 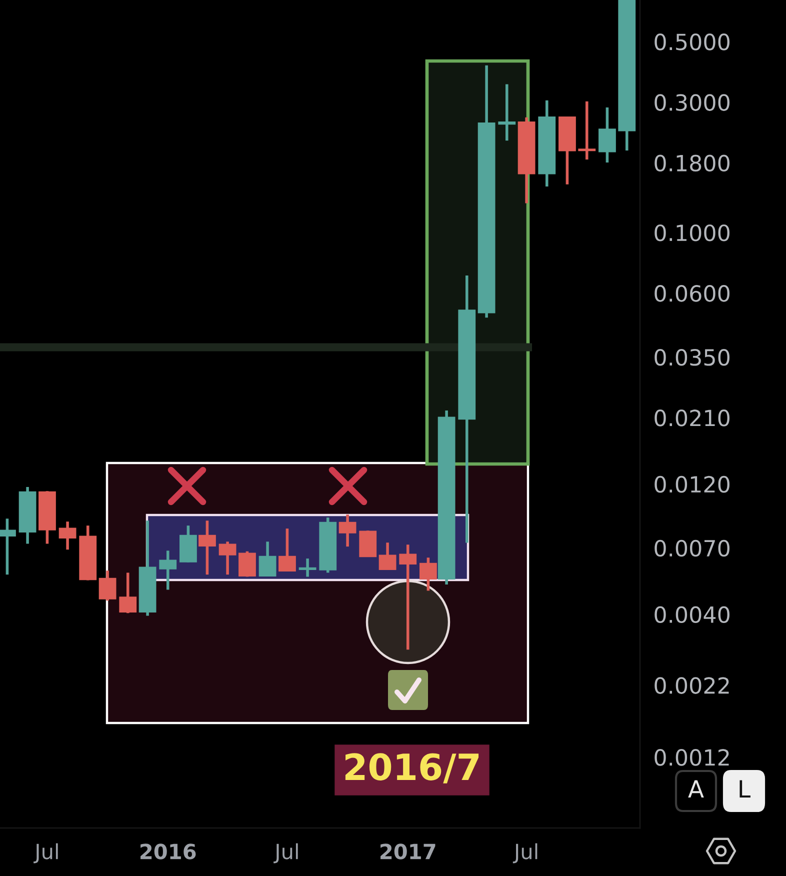 What do you see at coordinates (745, 789) in the screenshot?
I see `text: L` at bounding box center [745, 789].